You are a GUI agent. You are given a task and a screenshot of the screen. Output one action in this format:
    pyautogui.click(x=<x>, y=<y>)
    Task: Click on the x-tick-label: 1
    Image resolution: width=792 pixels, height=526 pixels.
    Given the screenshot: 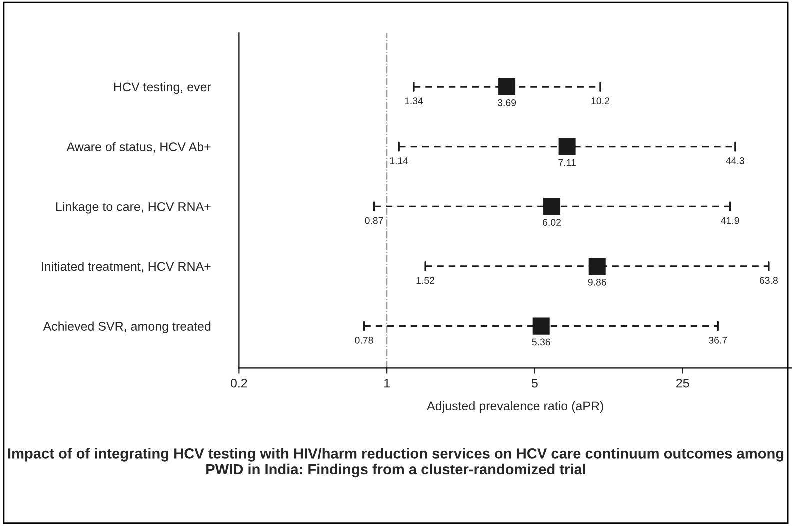 What is the action you would take?
    pyautogui.click(x=387, y=383)
    